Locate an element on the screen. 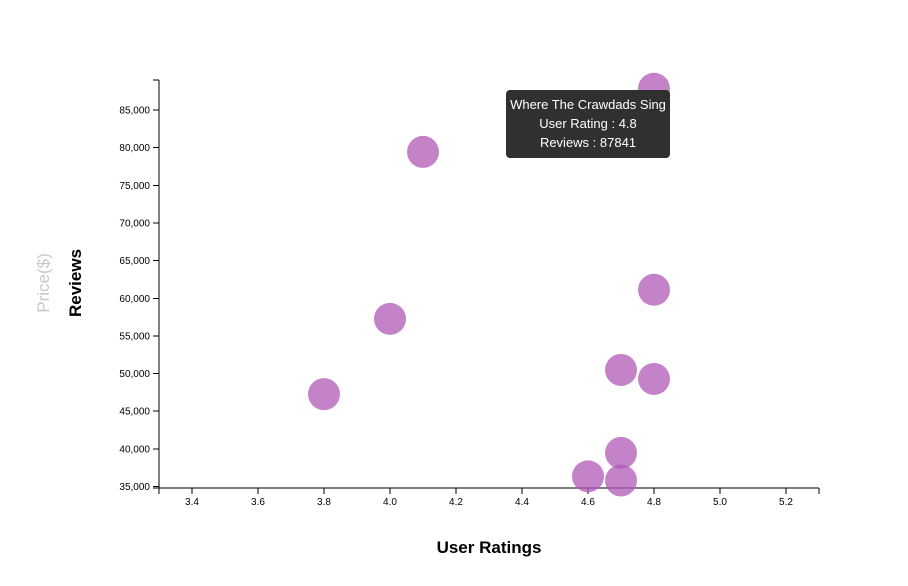 The height and width of the screenshot is (586, 908). y-tick-label: 45,000 is located at coordinates (134, 412).